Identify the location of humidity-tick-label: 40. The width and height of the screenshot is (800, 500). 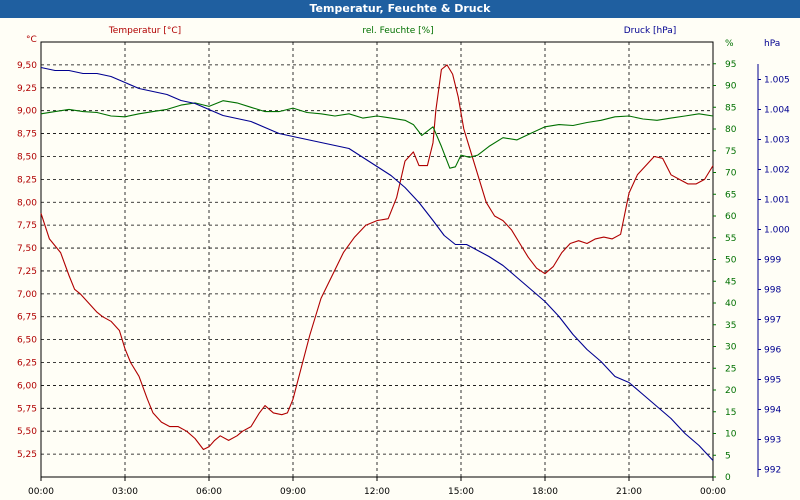
(731, 304).